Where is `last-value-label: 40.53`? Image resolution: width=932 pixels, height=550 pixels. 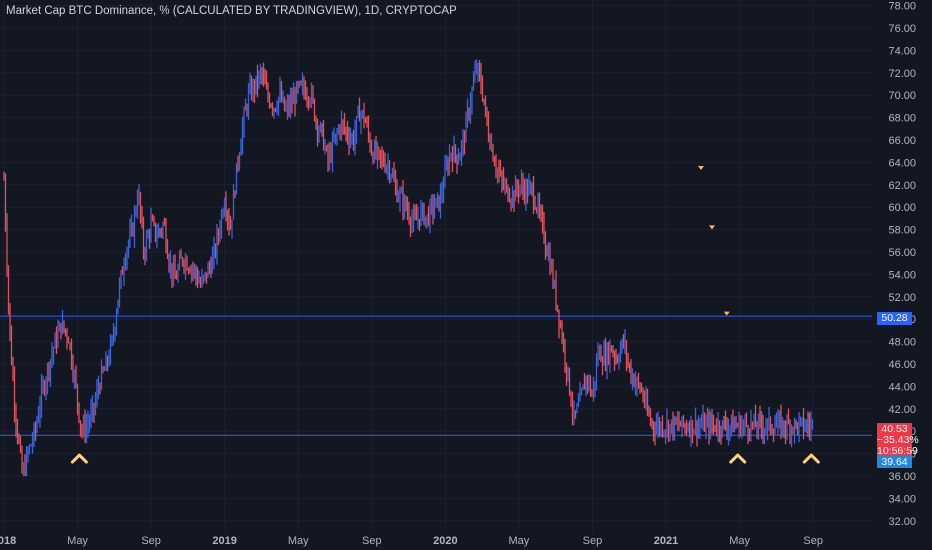 last-value-label: 40.53 is located at coordinates (894, 429).